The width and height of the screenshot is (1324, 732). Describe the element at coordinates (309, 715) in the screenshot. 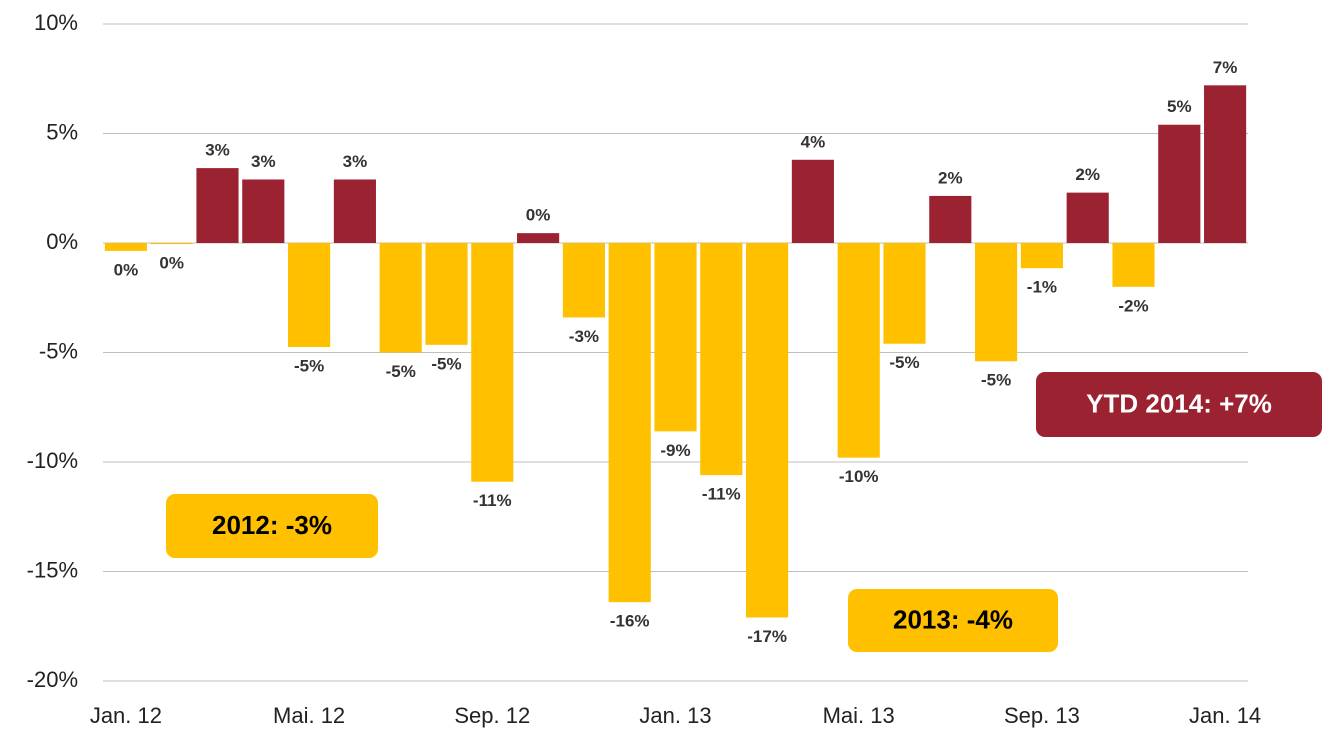

I see `x-tick-label: Mai. 12` at that location.